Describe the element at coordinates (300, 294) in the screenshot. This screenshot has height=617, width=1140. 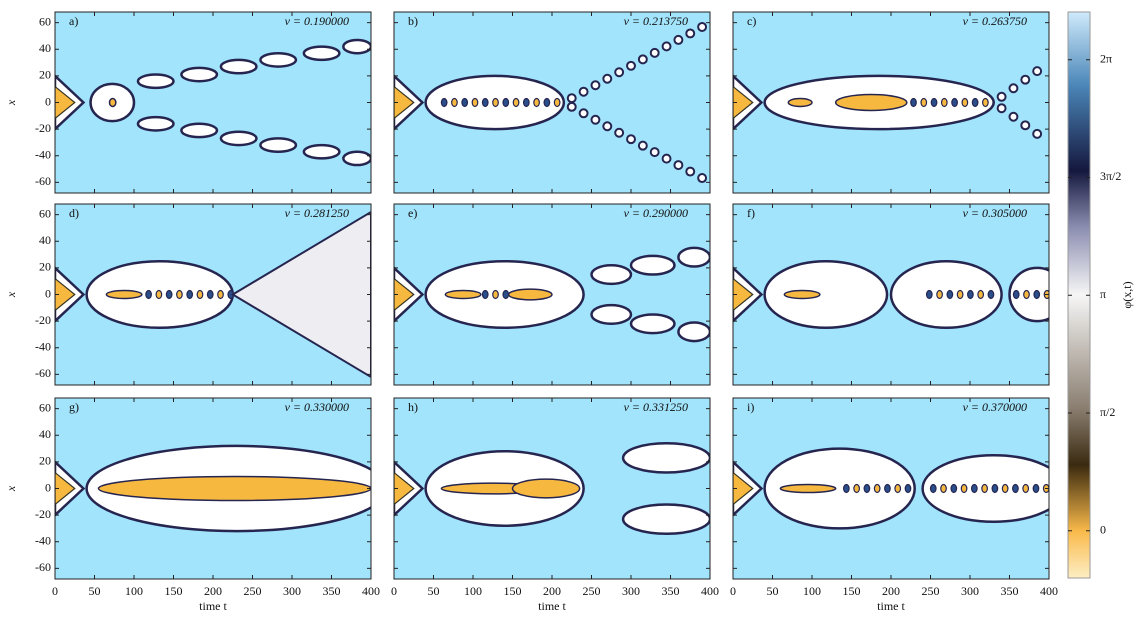
I see `radiation-fan` at that location.